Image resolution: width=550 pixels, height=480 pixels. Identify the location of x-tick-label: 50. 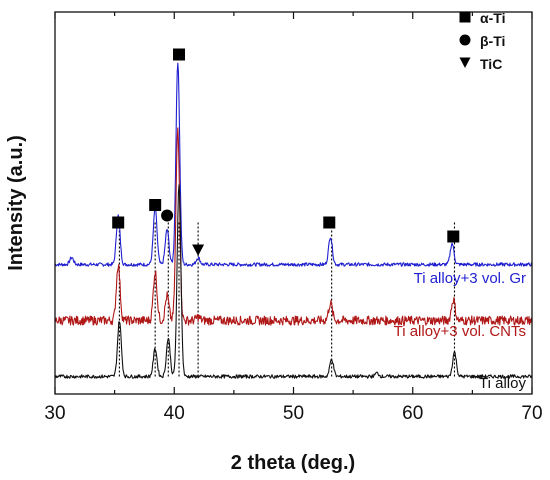
(293, 413).